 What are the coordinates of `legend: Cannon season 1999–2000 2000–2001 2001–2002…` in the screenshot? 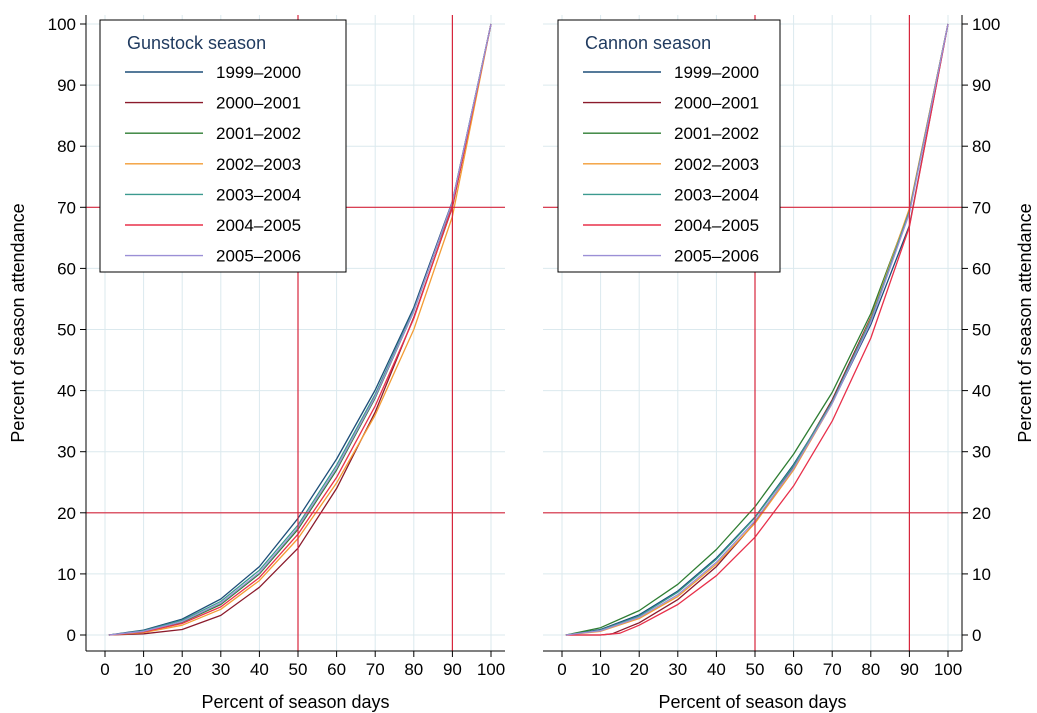 It's located at (669, 146).